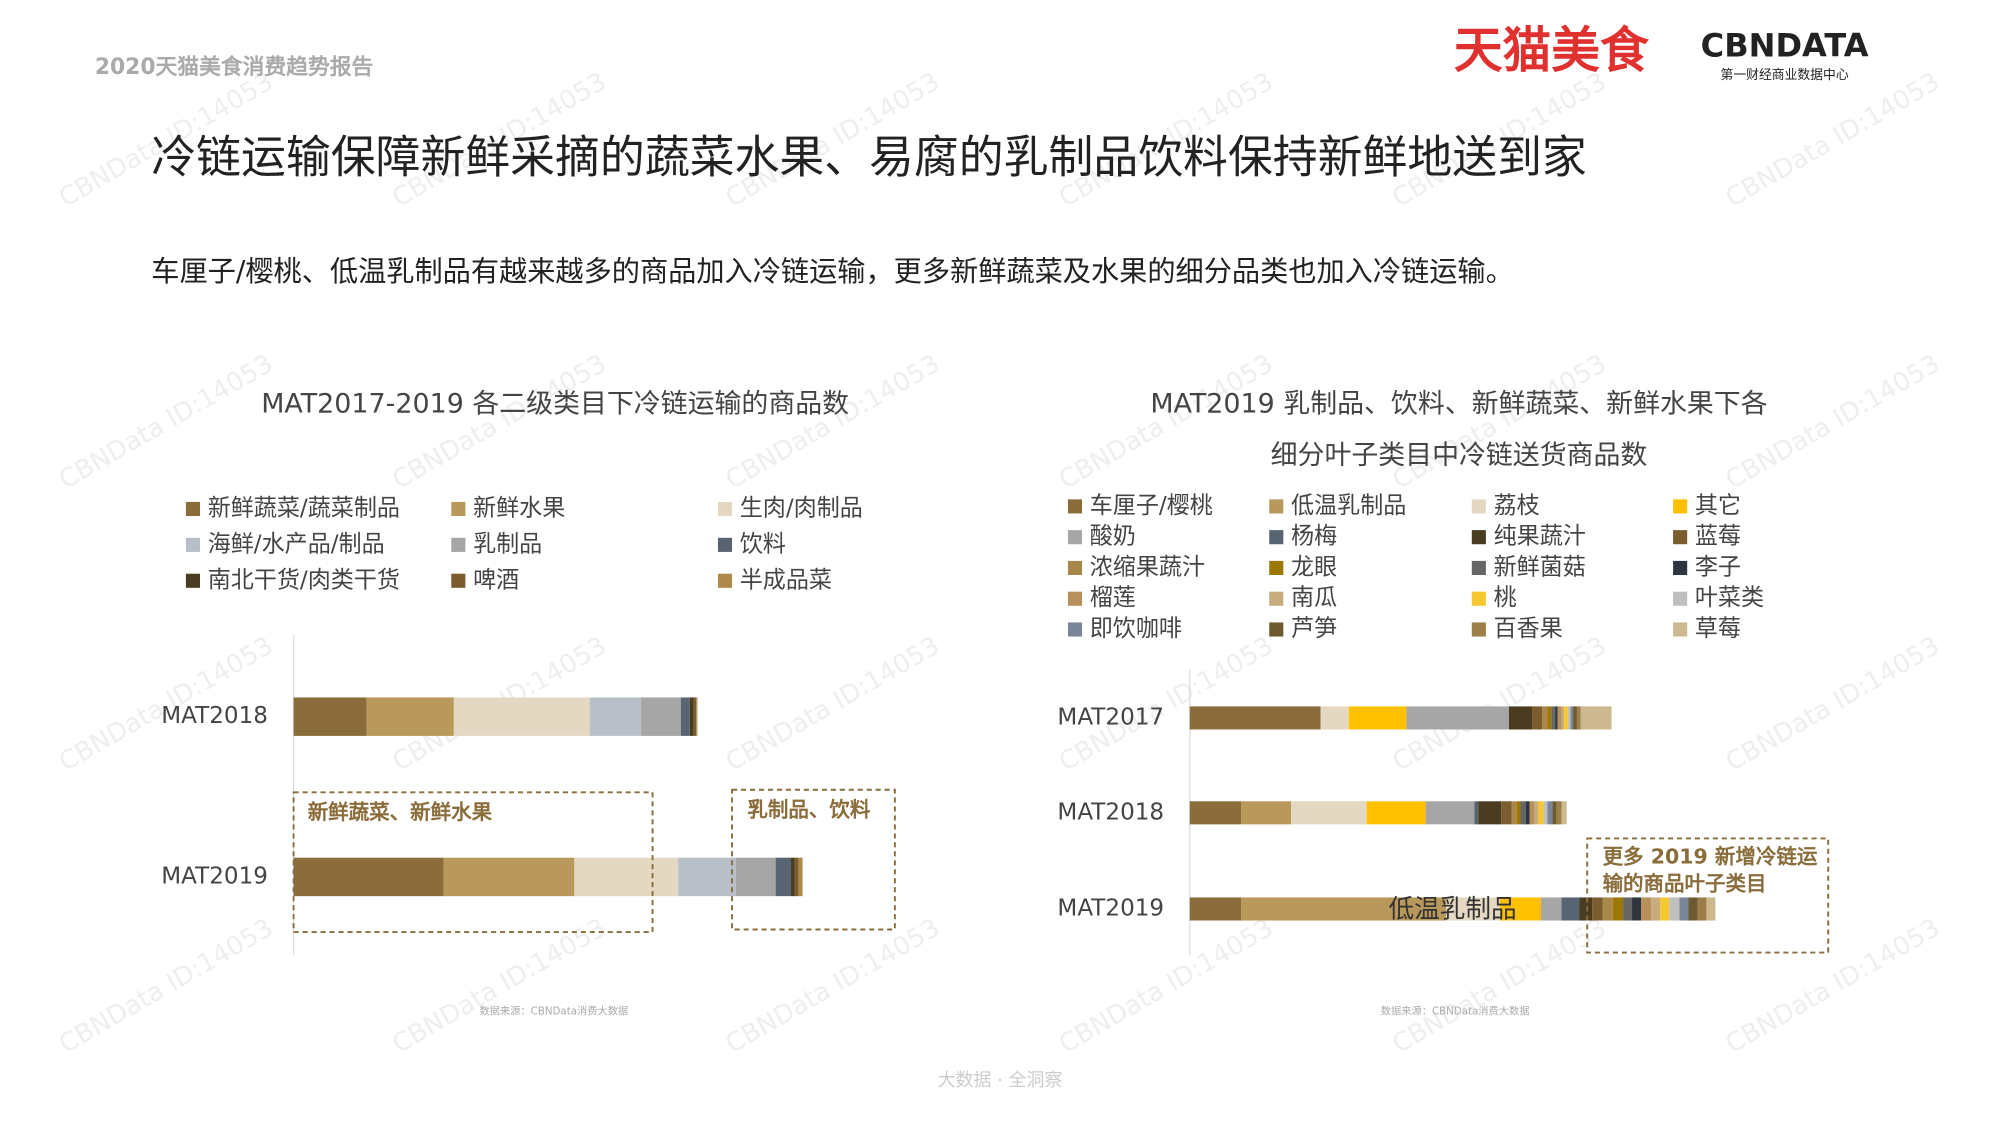  I want to click on legend-label: 酸奶, so click(1113, 537).